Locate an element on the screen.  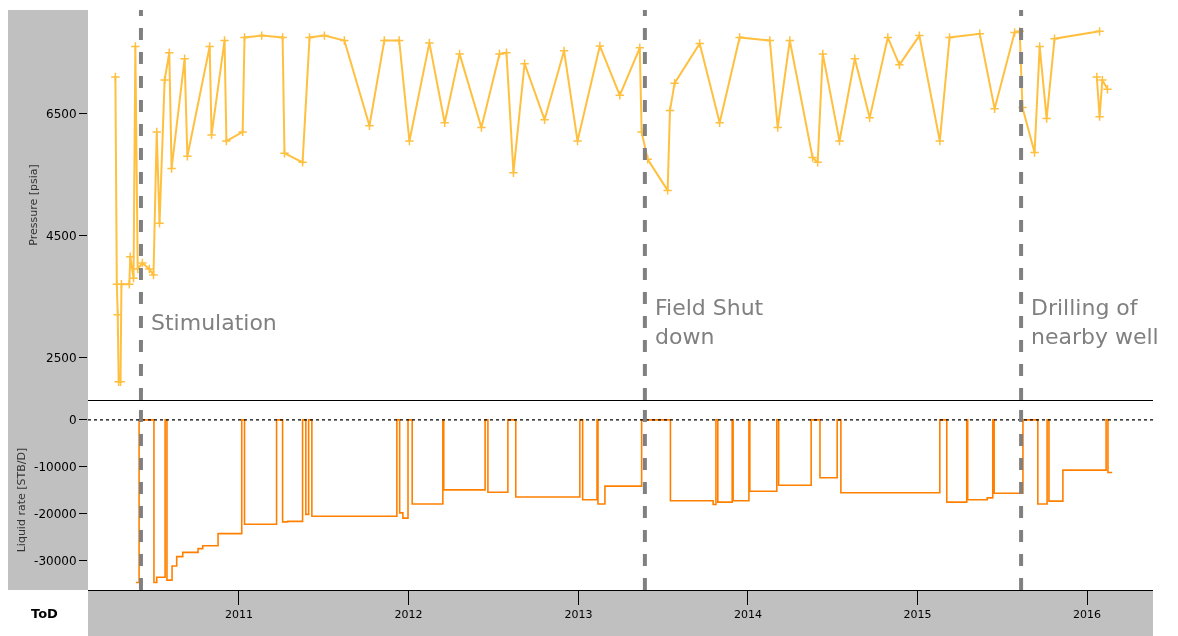
x-tick-label: 2011 is located at coordinates (238, 615).